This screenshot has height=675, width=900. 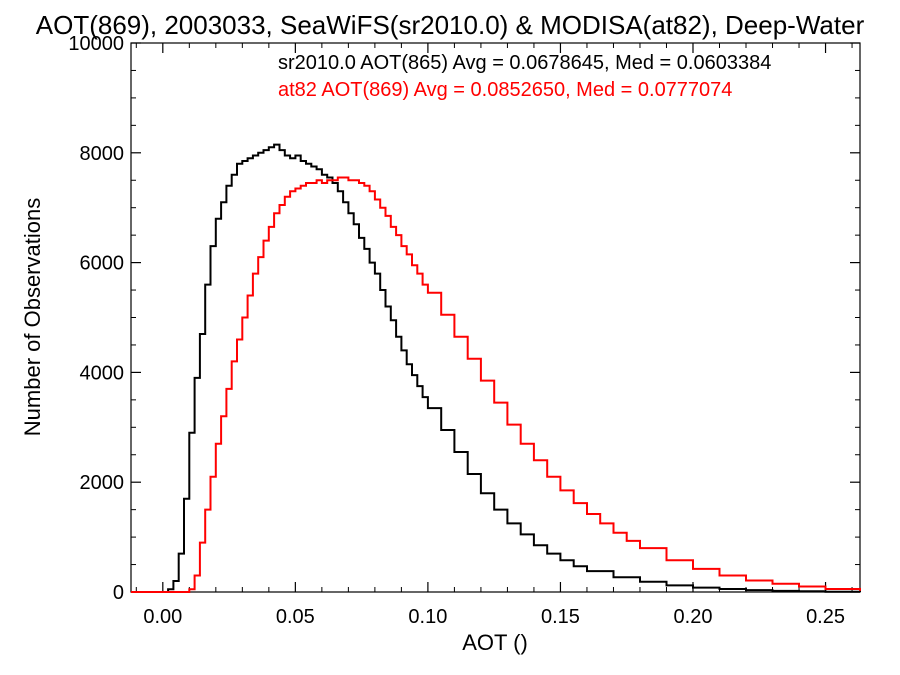 What do you see at coordinates (162, 617) in the screenshot?
I see `x-tick-label: 0.00` at bounding box center [162, 617].